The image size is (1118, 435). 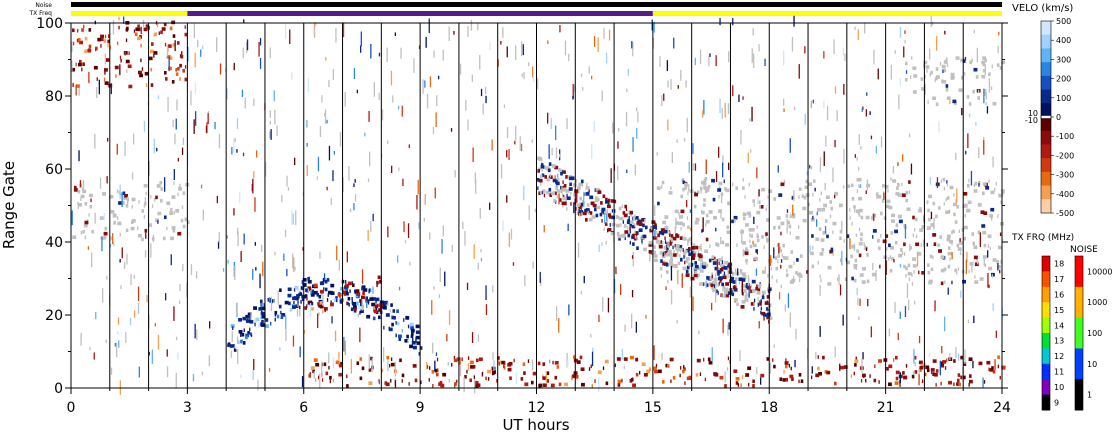 I want to click on noise-tick-label: 10000, so click(x=1099, y=271).